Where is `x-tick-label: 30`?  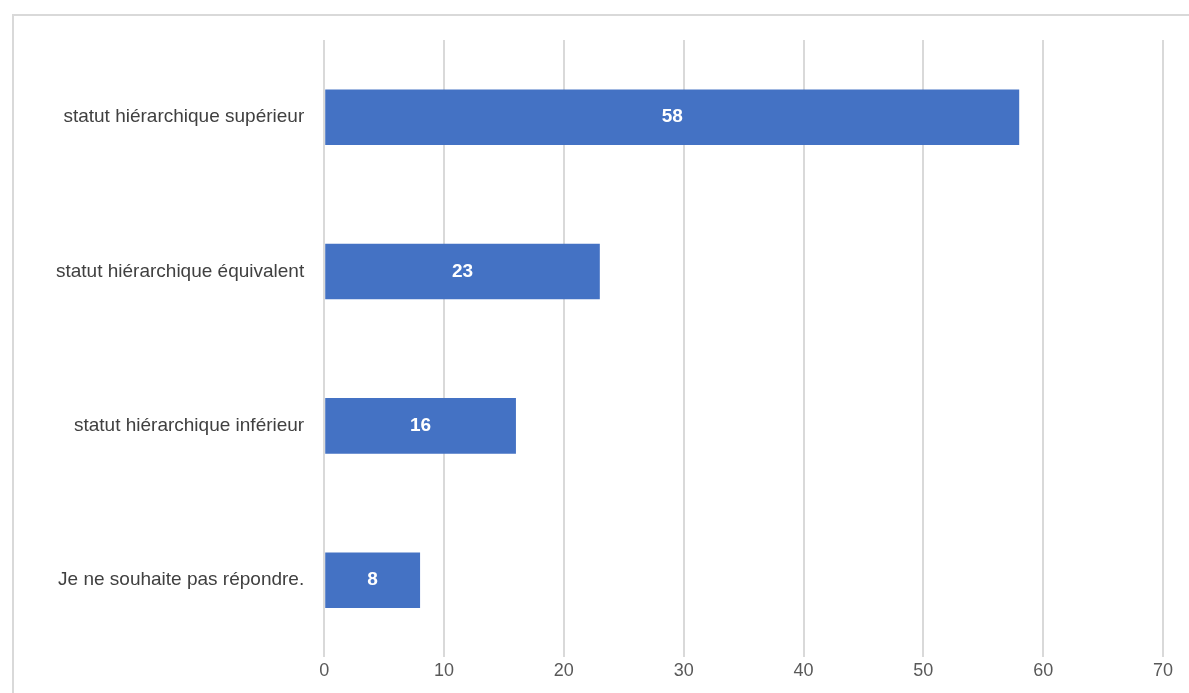
x-tick-label: 30 is located at coordinates (683, 670).